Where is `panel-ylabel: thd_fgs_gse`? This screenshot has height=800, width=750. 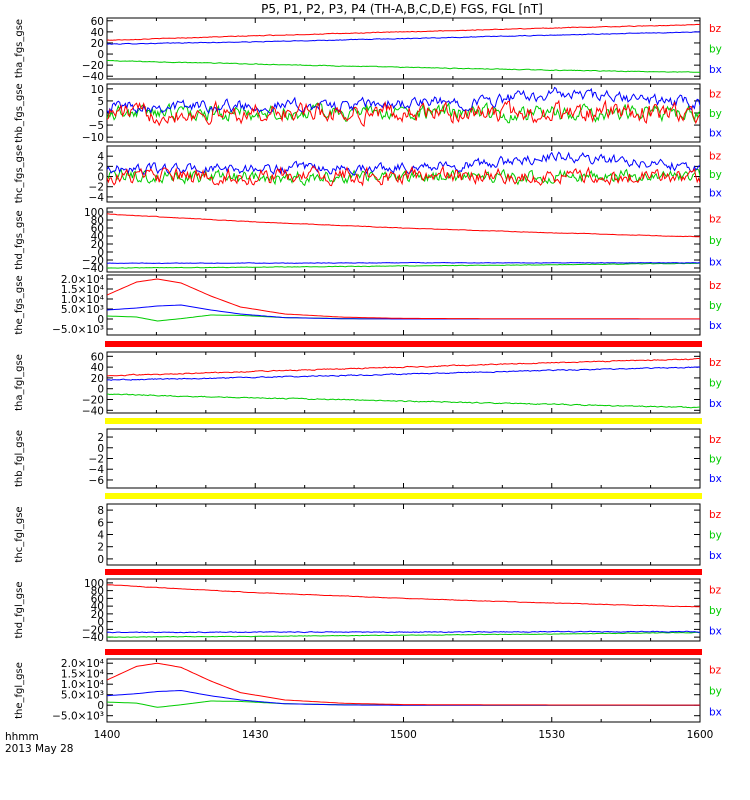 panel-ylabel: thd_fgs_gse is located at coordinates (19, 239).